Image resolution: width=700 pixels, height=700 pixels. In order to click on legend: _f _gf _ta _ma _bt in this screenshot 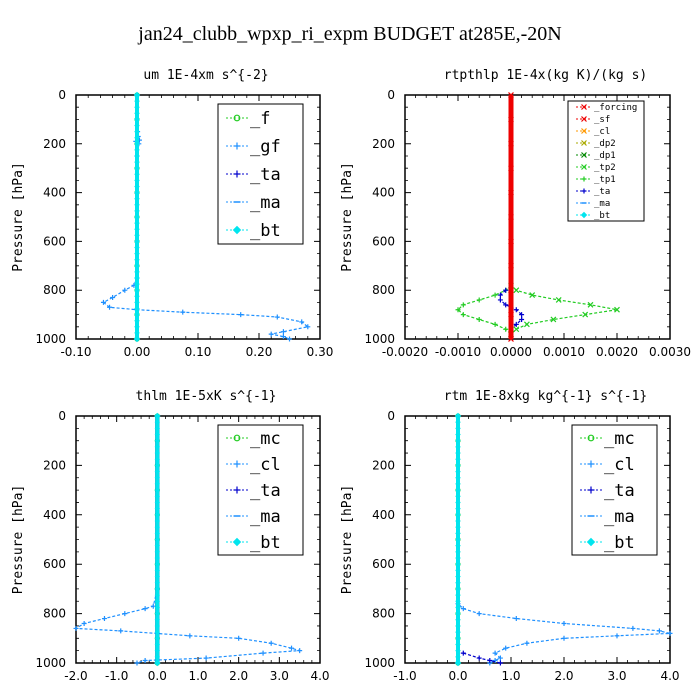, I will do `click(260, 174)`.